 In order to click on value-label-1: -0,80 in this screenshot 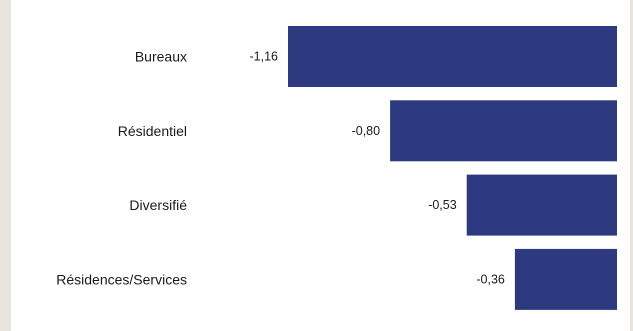, I will do `click(366, 131)`.